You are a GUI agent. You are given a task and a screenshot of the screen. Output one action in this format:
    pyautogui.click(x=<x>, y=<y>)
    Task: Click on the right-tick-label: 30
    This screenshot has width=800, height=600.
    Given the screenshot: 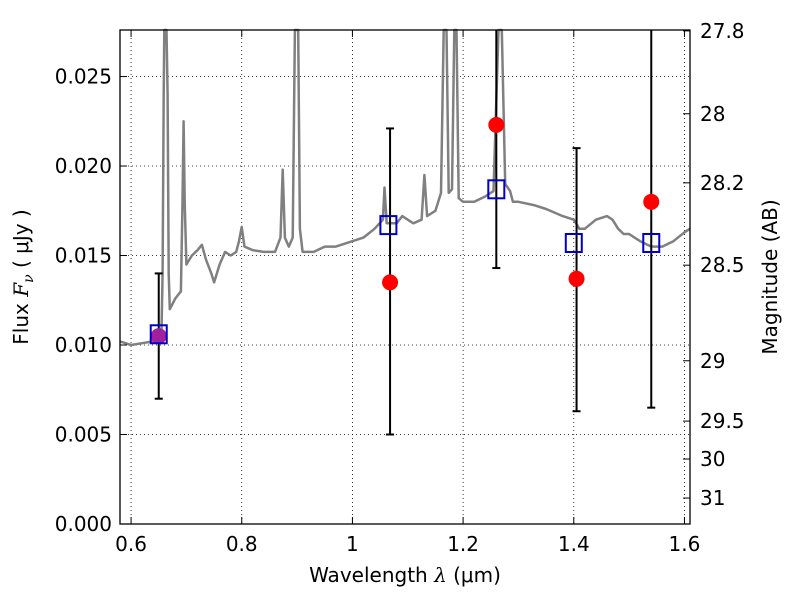 What is the action you would take?
    pyautogui.click(x=712, y=459)
    